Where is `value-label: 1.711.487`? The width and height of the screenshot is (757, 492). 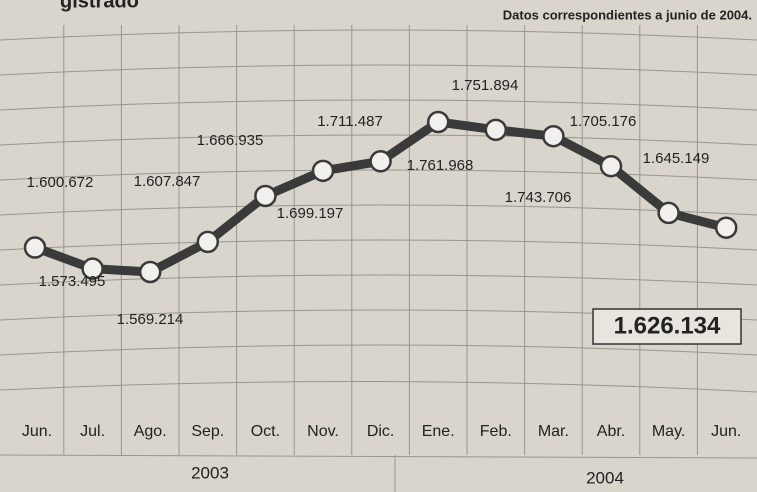
value-label: 1.711.487 is located at coordinates (350, 121).